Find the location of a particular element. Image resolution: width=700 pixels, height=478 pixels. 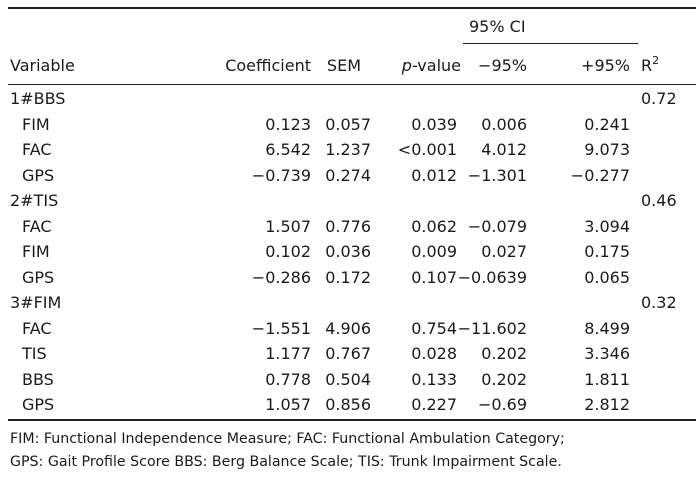

cell-sem: 4.906 is located at coordinates (348, 328).